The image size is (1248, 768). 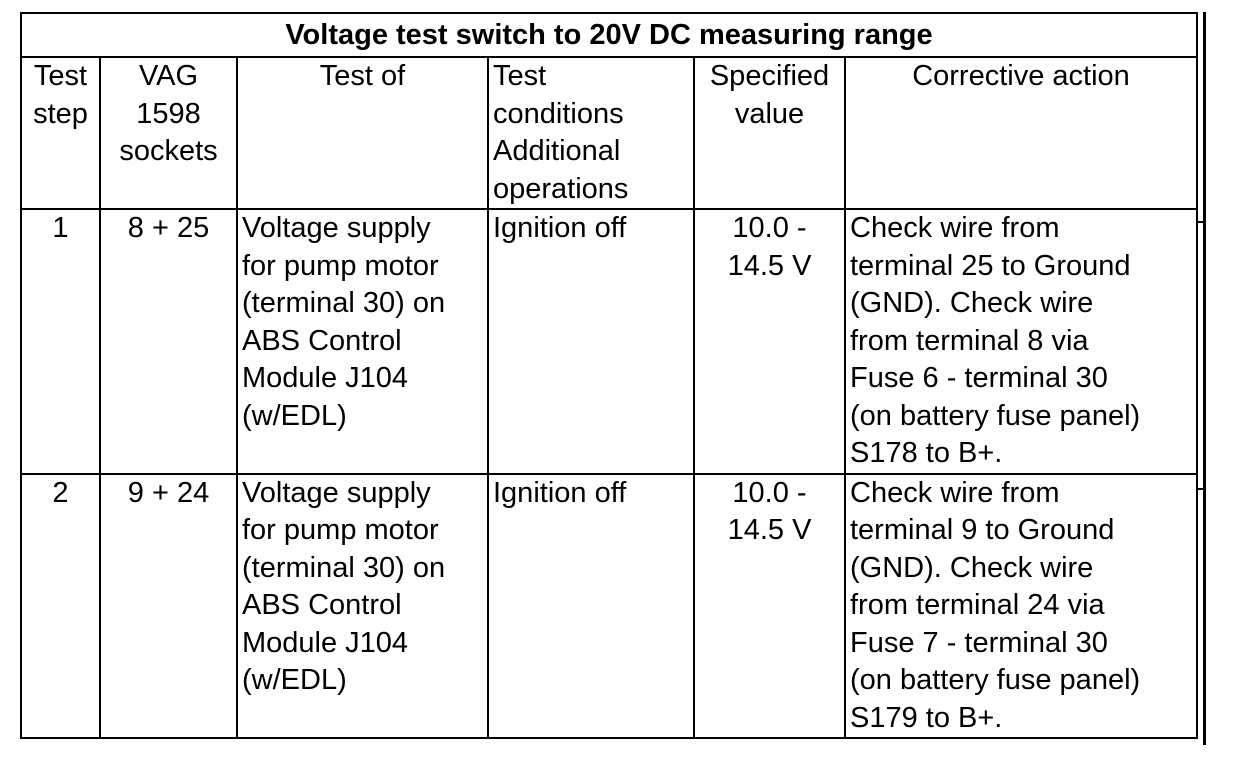 What do you see at coordinates (60, 605) in the screenshot?
I see `cell-step: 2` at bounding box center [60, 605].